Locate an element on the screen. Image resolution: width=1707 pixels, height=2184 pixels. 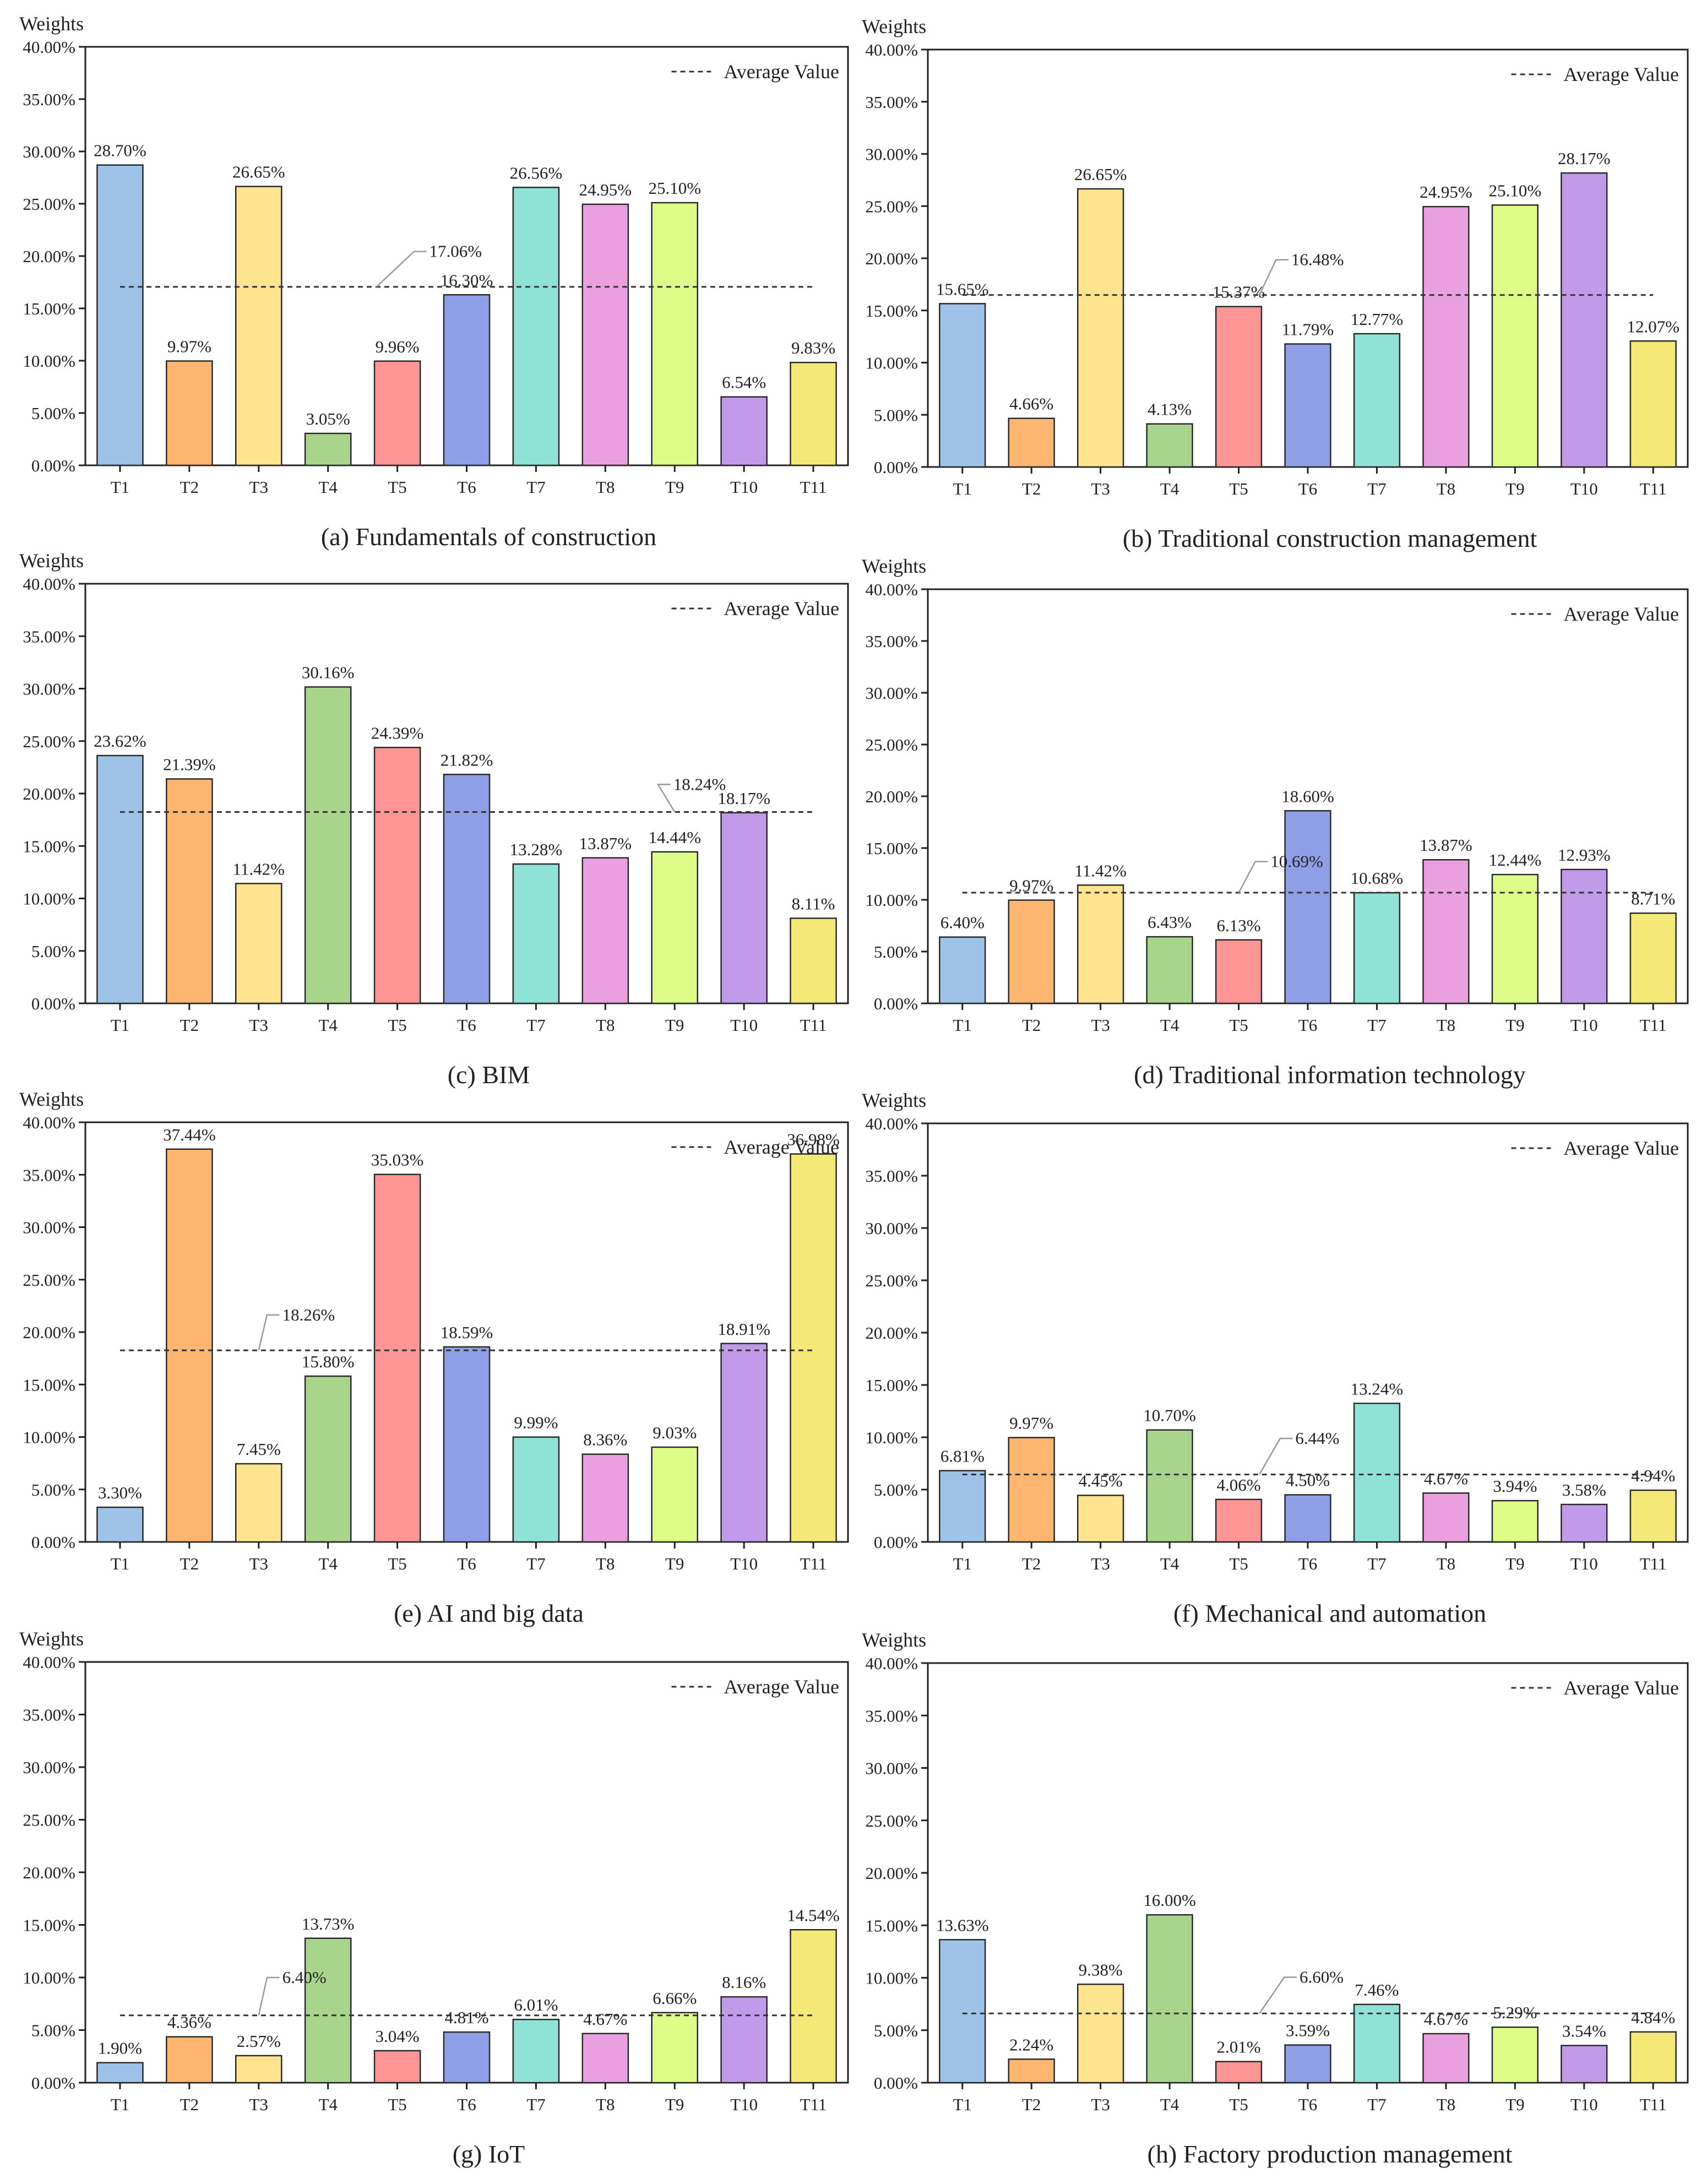
bar-t5 is located at coordinates (1239, 971).